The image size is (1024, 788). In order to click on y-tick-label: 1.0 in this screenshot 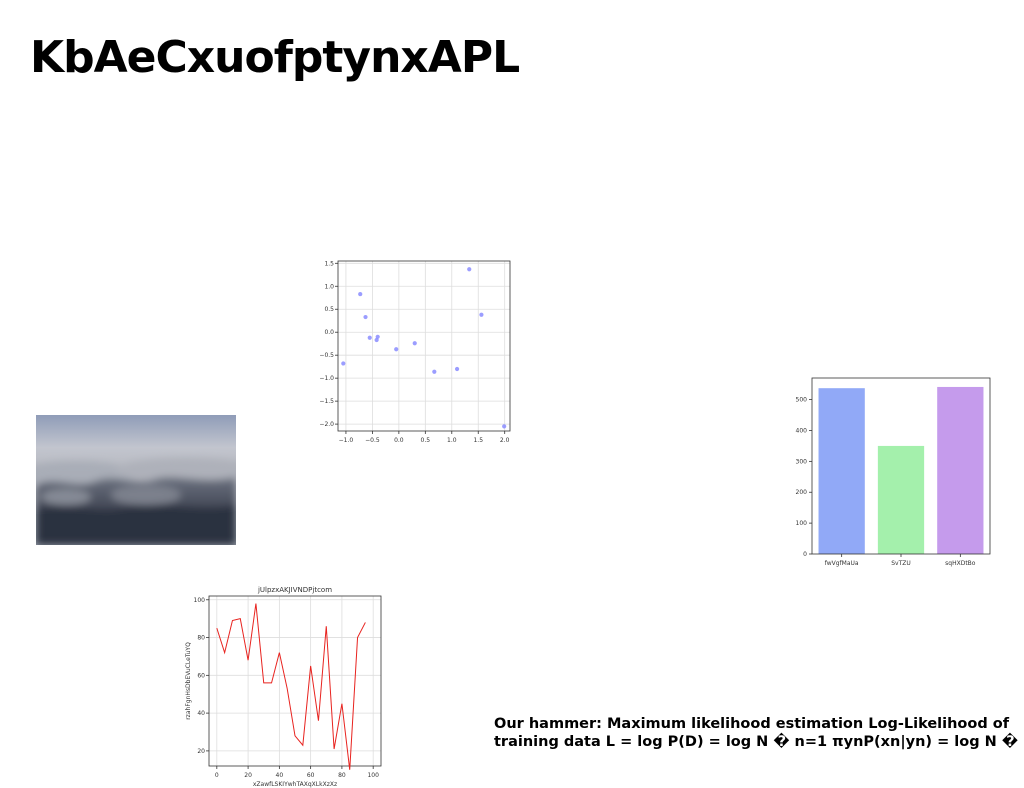, I will do `click(329, 286)`.